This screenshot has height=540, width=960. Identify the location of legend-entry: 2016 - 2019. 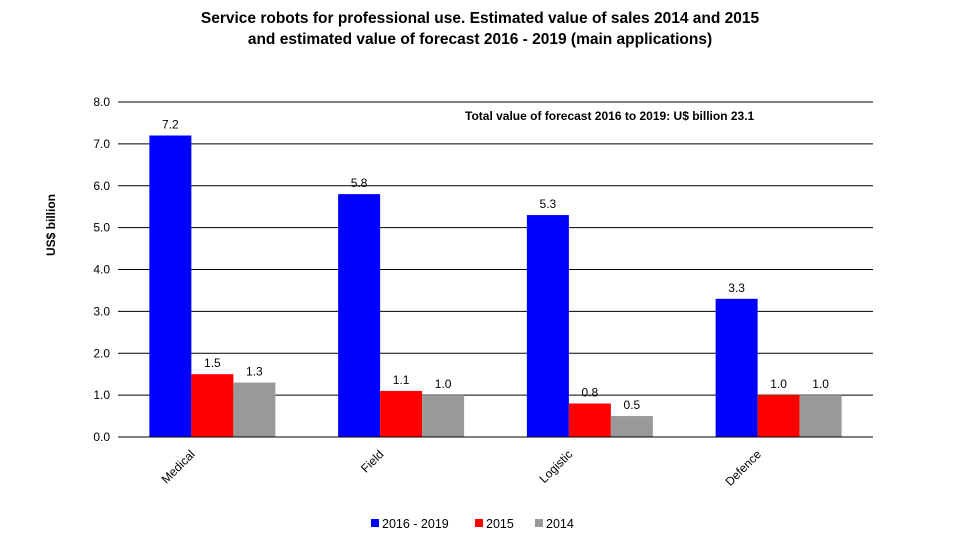
(415, 524).